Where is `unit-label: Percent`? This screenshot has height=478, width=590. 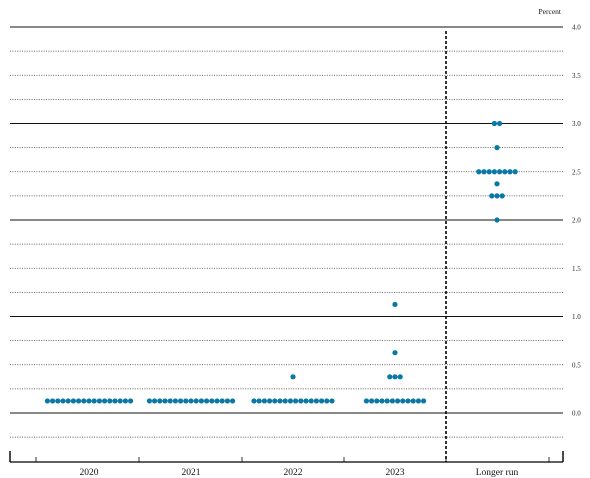 unit-label: Percent is located at coordinates (550, 11).